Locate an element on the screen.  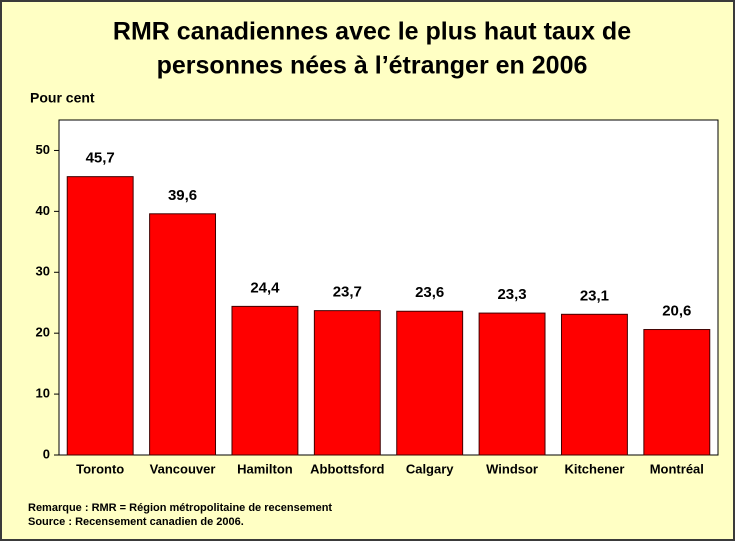
x-tick-label: Hamilton is located at coordinates (265, 468).